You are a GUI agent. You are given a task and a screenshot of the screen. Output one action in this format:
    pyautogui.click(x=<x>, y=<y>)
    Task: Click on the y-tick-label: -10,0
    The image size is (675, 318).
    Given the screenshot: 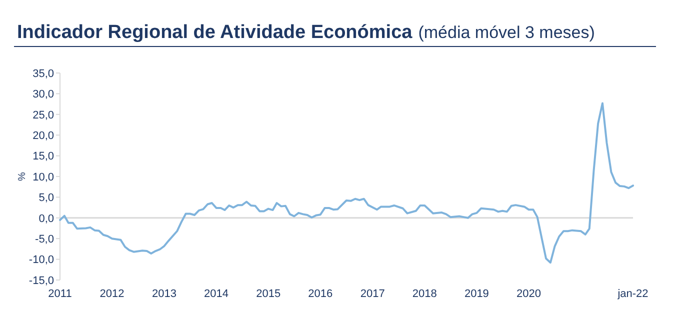 What is the action you would take?
    pyautogui.click(x=41, y=260)
    